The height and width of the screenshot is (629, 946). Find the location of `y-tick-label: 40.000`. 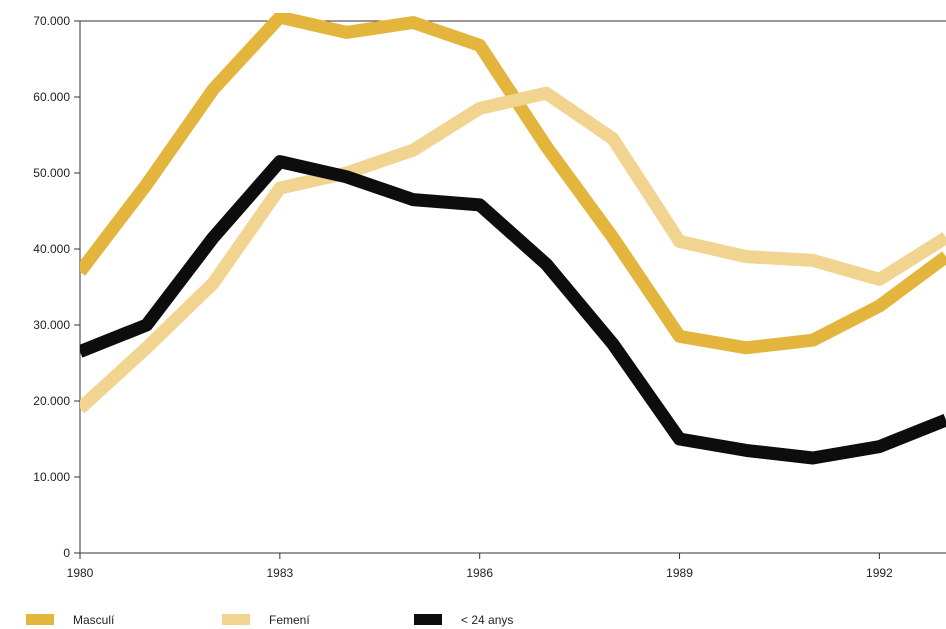

y-tick-label: 40.000 is located at coordinates (51, 249).